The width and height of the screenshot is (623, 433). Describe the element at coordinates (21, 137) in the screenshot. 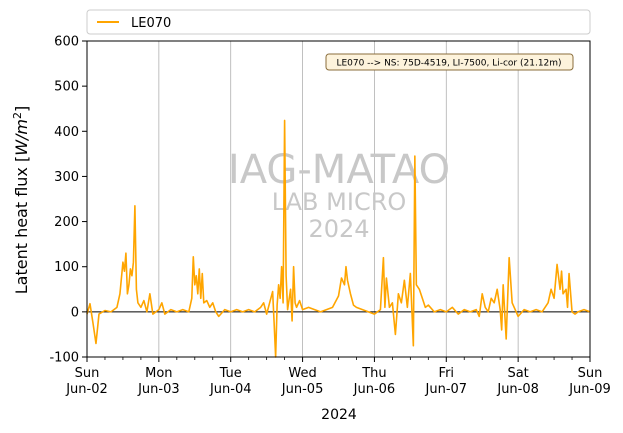

I see `y-axis-title-unit: W/m` at that location.